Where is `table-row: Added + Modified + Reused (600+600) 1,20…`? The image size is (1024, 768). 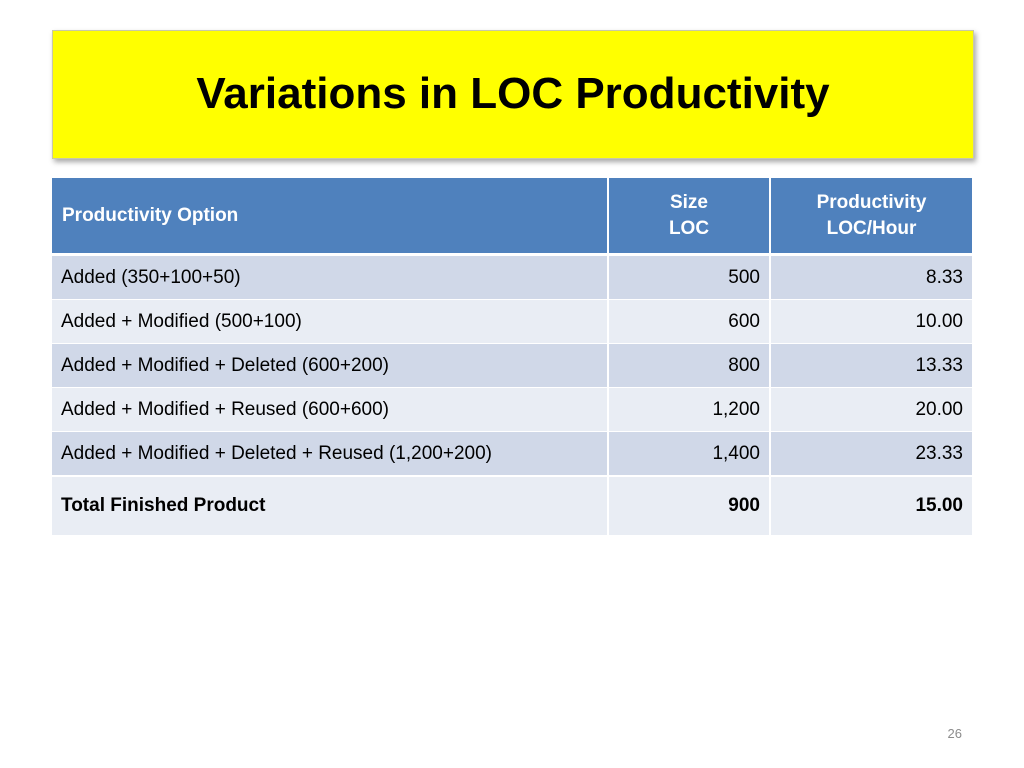
table-row: Added + Modified + Reused (600+600) 1,20… is located at coordinates (512, 409).